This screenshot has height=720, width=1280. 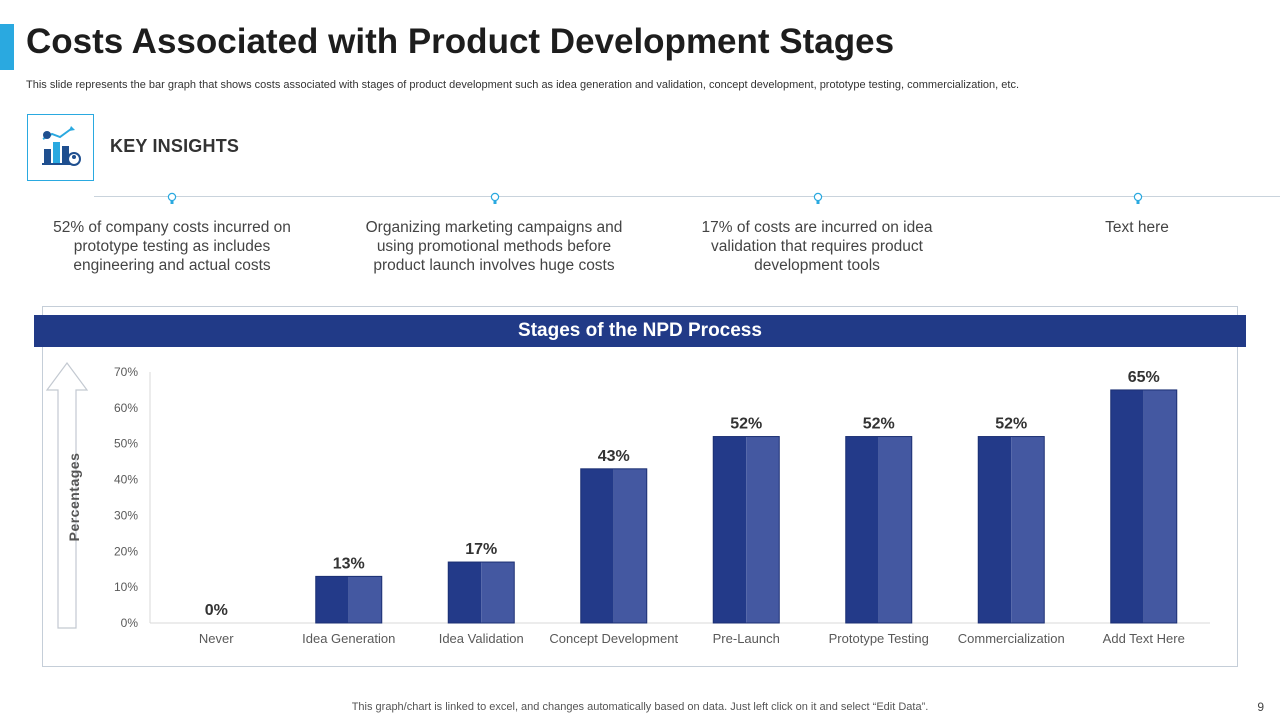 What do you see at coordinates (1144, 638) in the screenshot?
I see `x-tick-label: Add Text Here` at bounding box center [1144, 638].